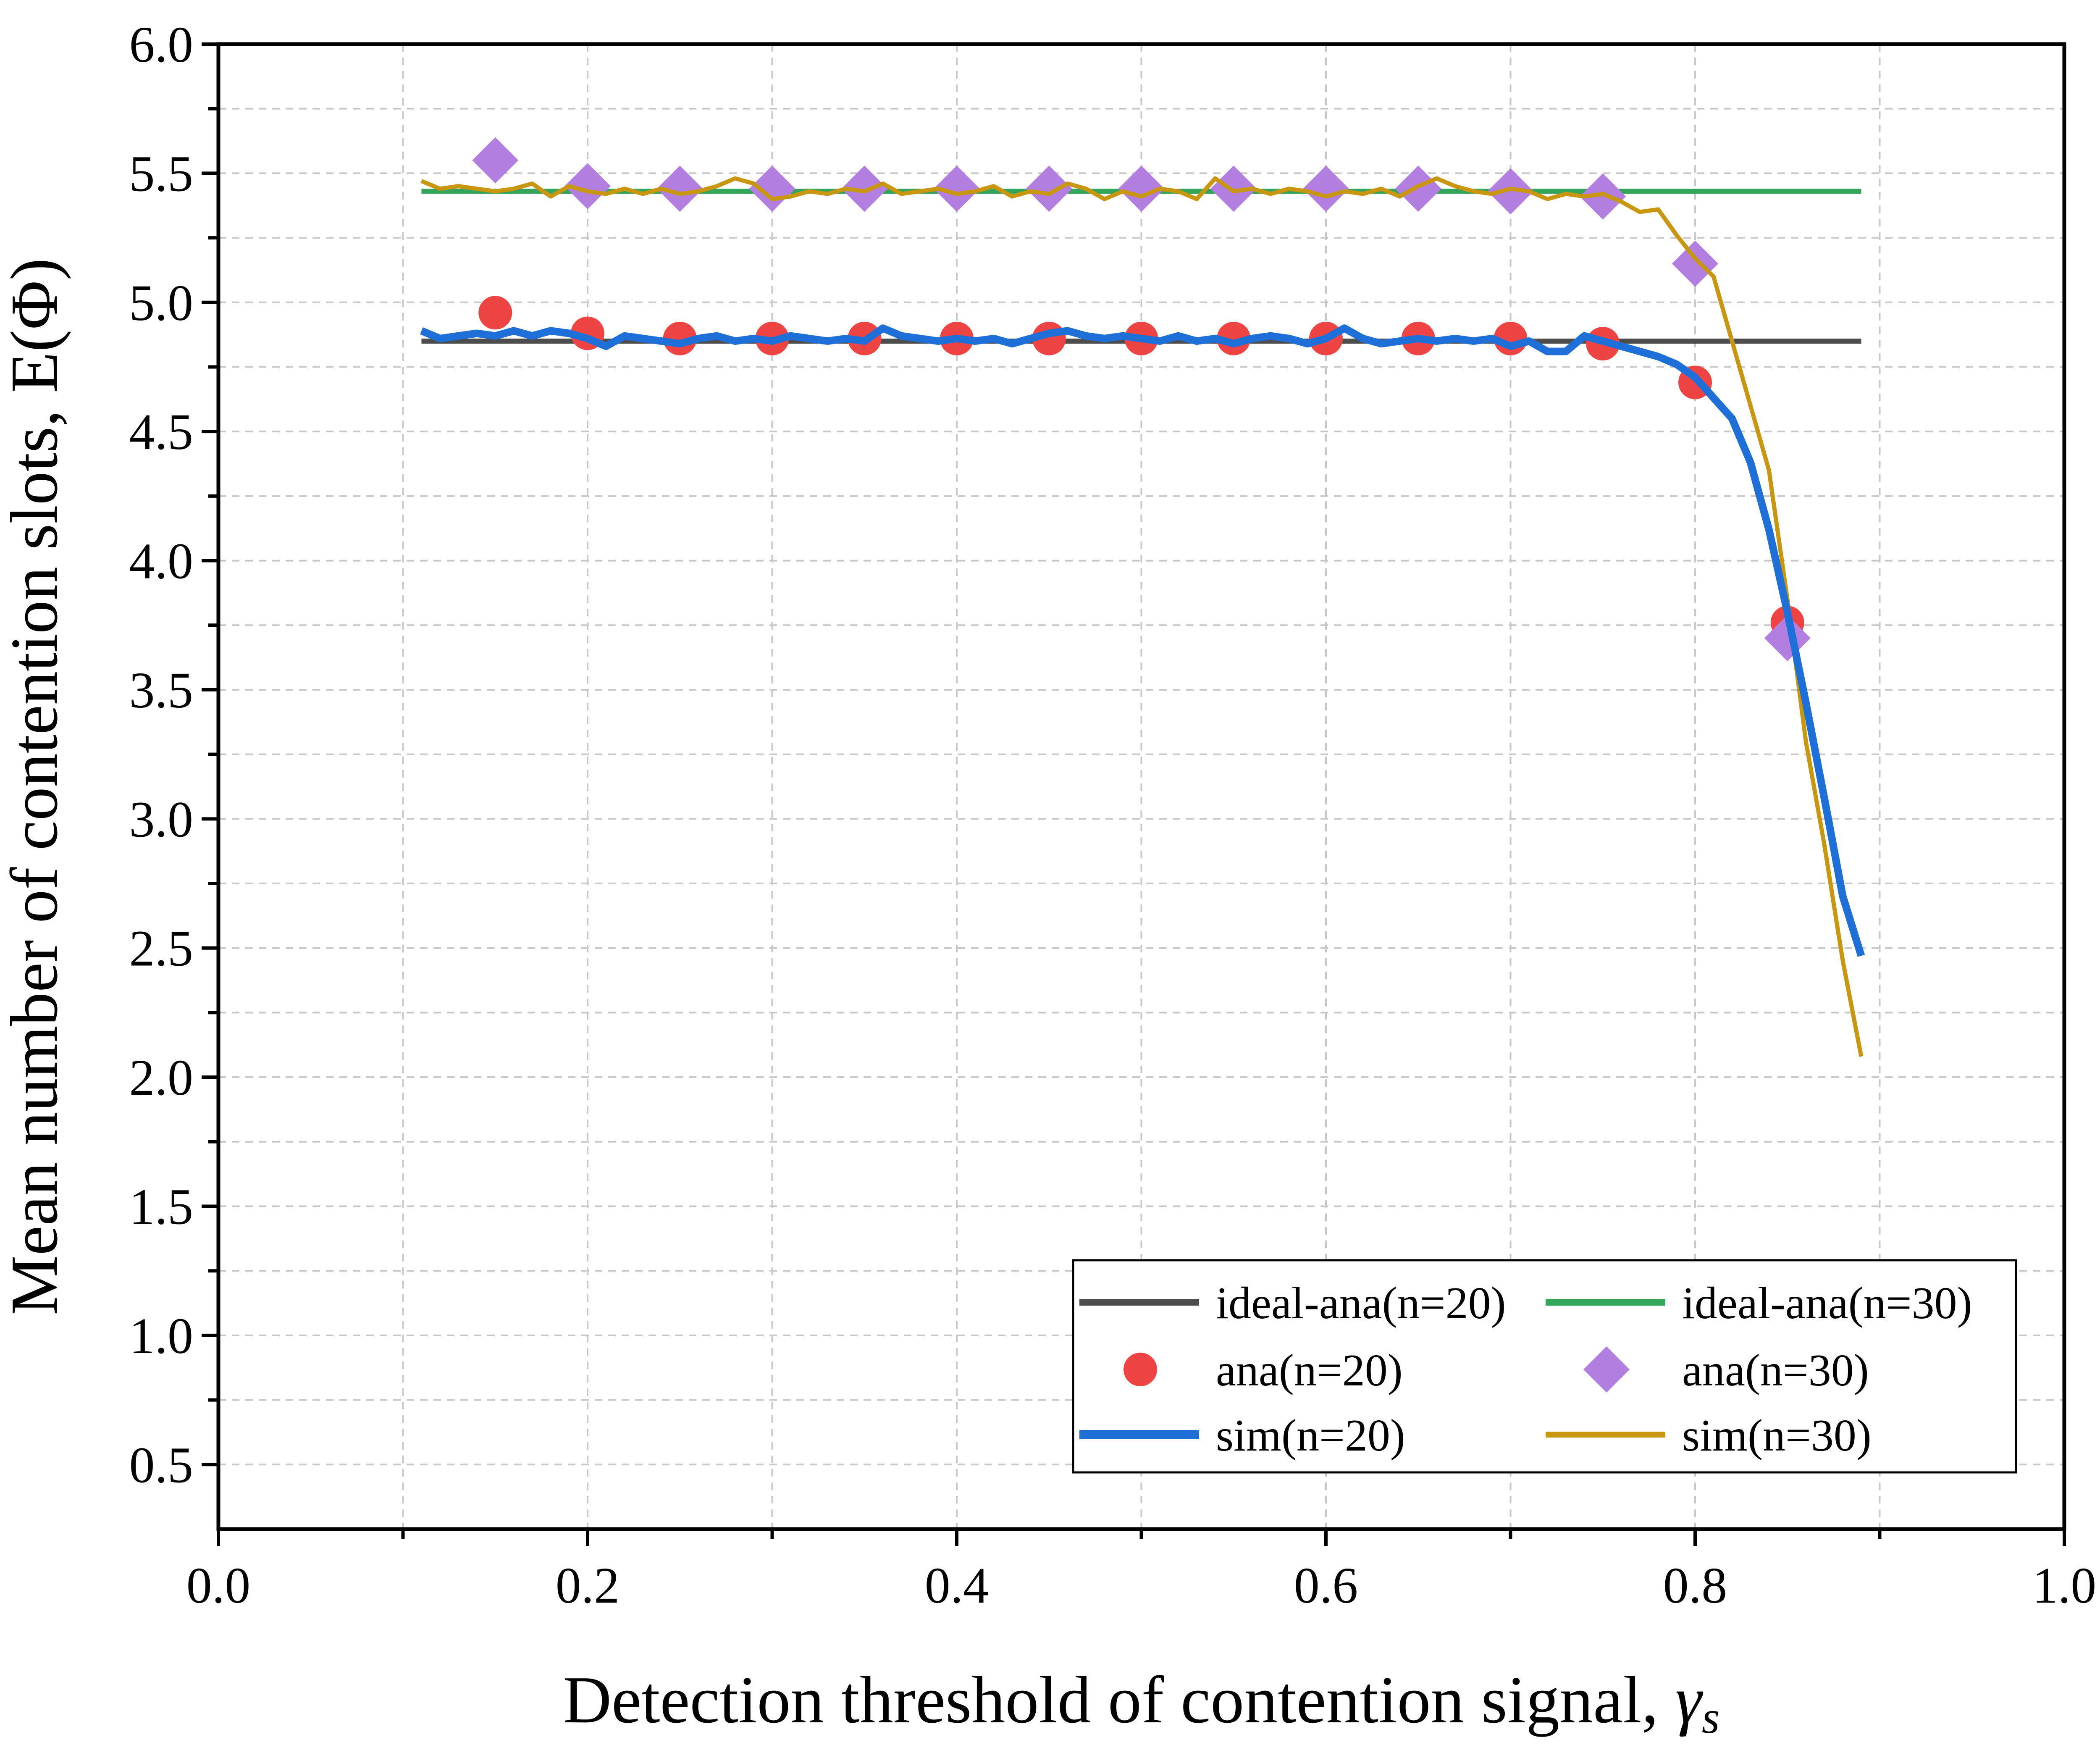 The width and height of the screenshot is (2100, 1753). I want to click on legend-label-sim(n=30): sim(n=30), so click(1777, 1436).